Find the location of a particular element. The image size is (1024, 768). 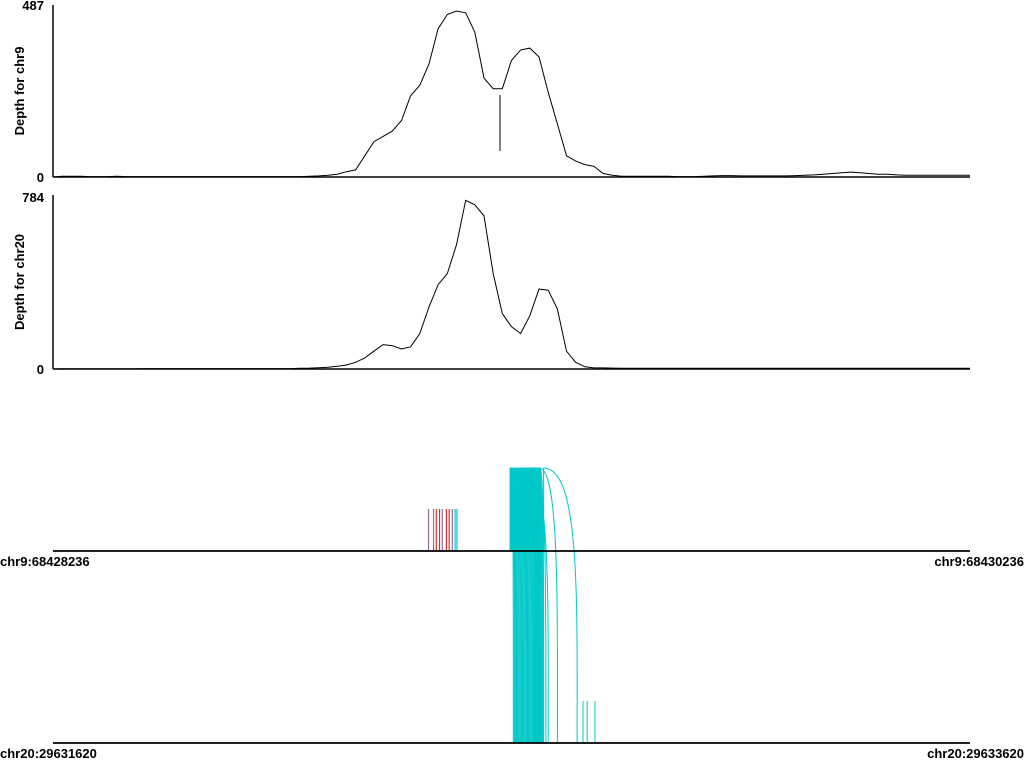

ytick-min-chr9: 0 is located at coordinates (40, 177).